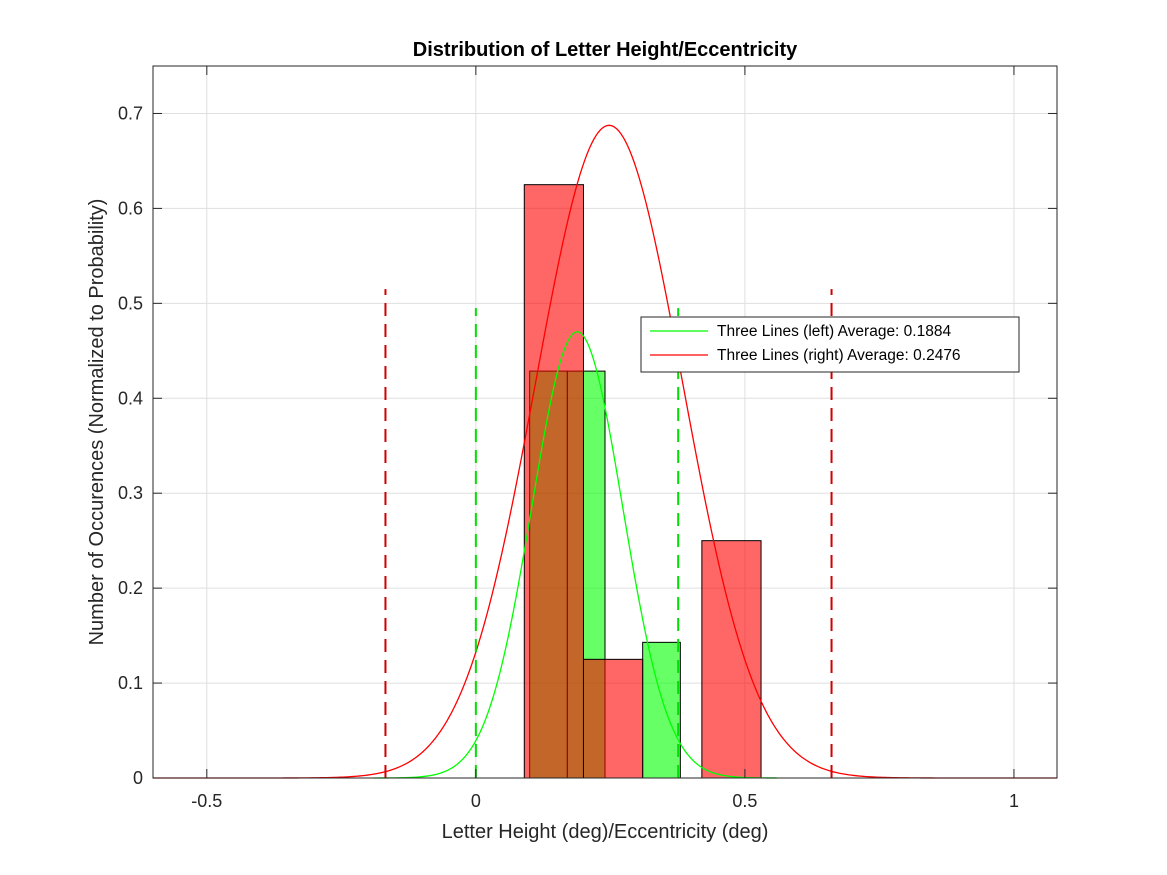  What do you see at coordinates (130, 683) in the screenshot?
I see `y-tick-label: 0.1` at bounding box center [130, 683].